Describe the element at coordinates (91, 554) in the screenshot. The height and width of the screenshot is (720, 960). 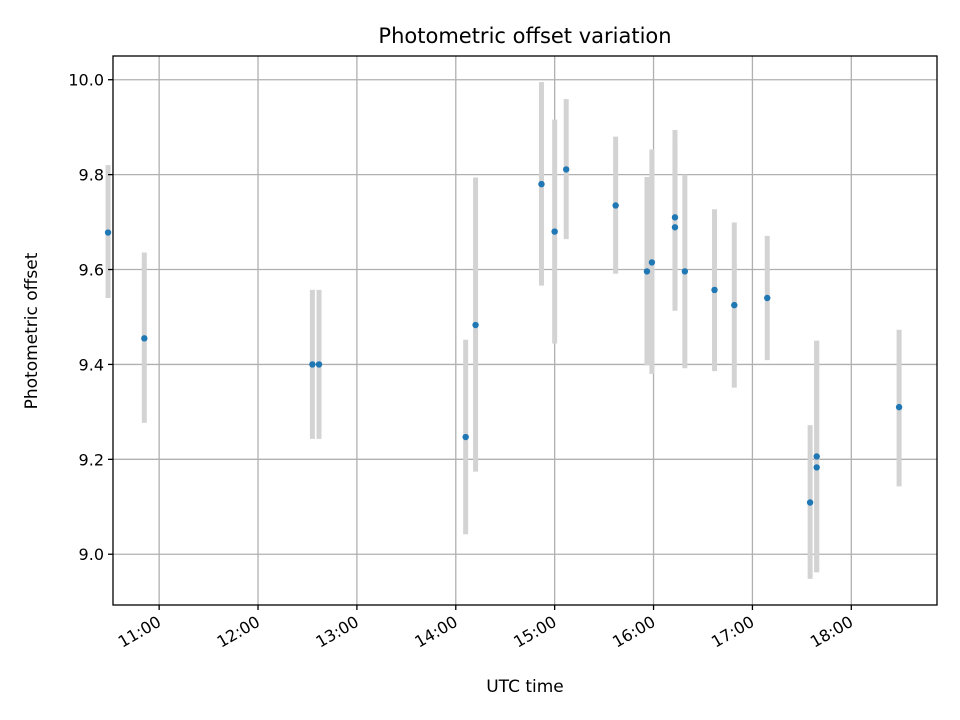
I see `y-tick-label: 9.0` at that location.